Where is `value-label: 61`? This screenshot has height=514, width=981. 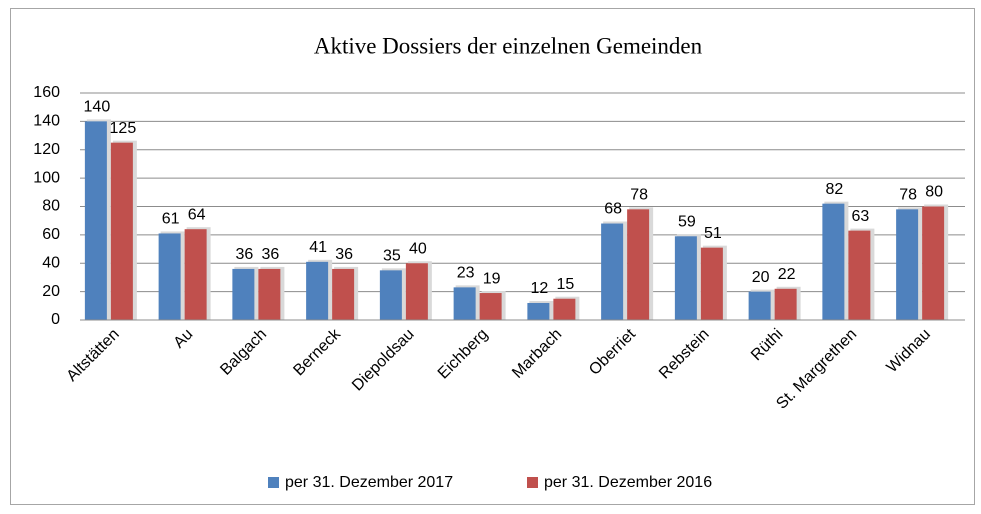 value-label: 61 is located at coordinates (171, 219).